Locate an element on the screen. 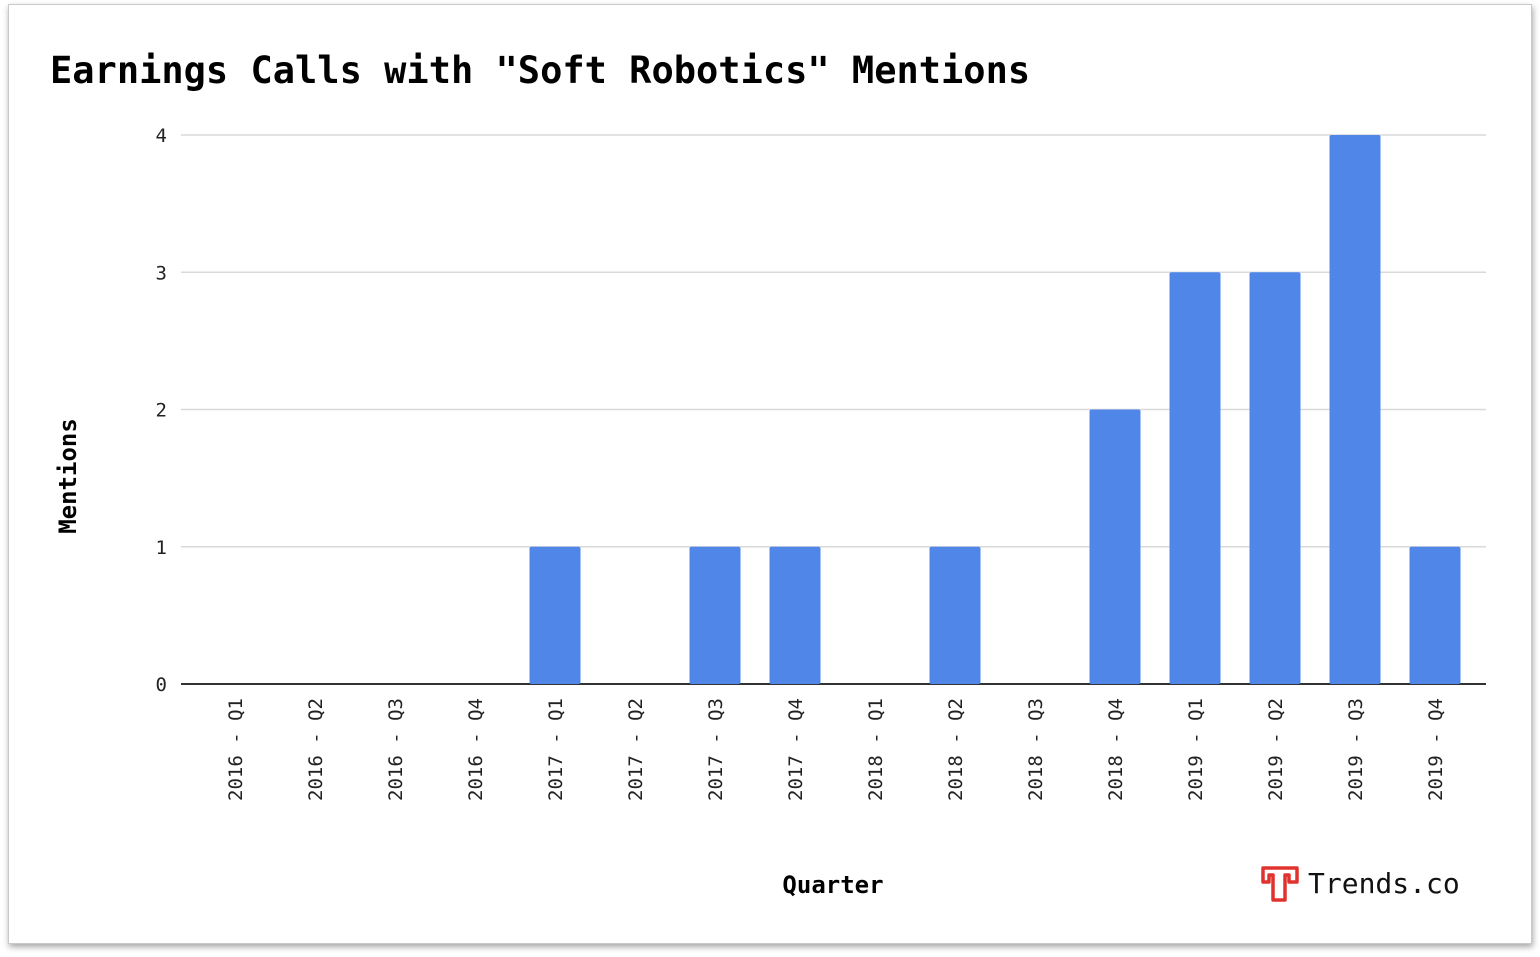  y-tick-label: 3 is located at coordinates (161, 273).